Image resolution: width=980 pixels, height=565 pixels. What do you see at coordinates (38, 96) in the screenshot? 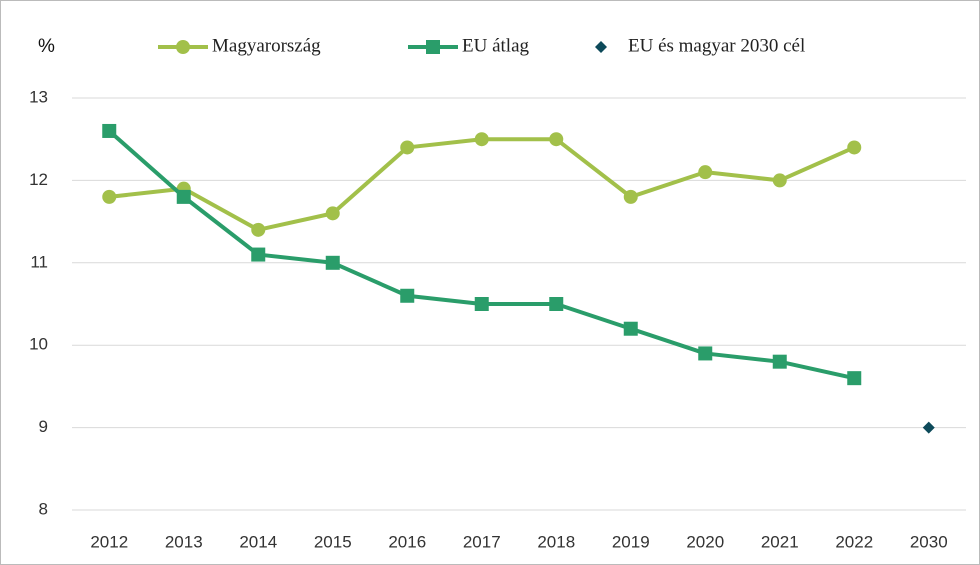
I see `y-tick-label: 13` at bounding box center [38, 96].